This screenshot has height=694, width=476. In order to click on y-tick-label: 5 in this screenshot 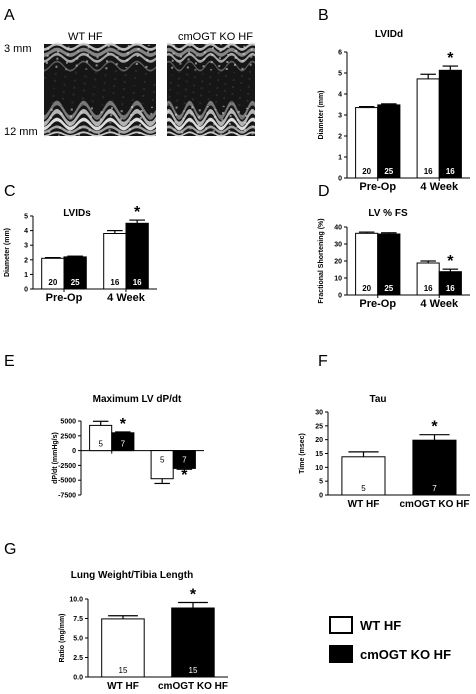, I will do `click(321, 482)`.